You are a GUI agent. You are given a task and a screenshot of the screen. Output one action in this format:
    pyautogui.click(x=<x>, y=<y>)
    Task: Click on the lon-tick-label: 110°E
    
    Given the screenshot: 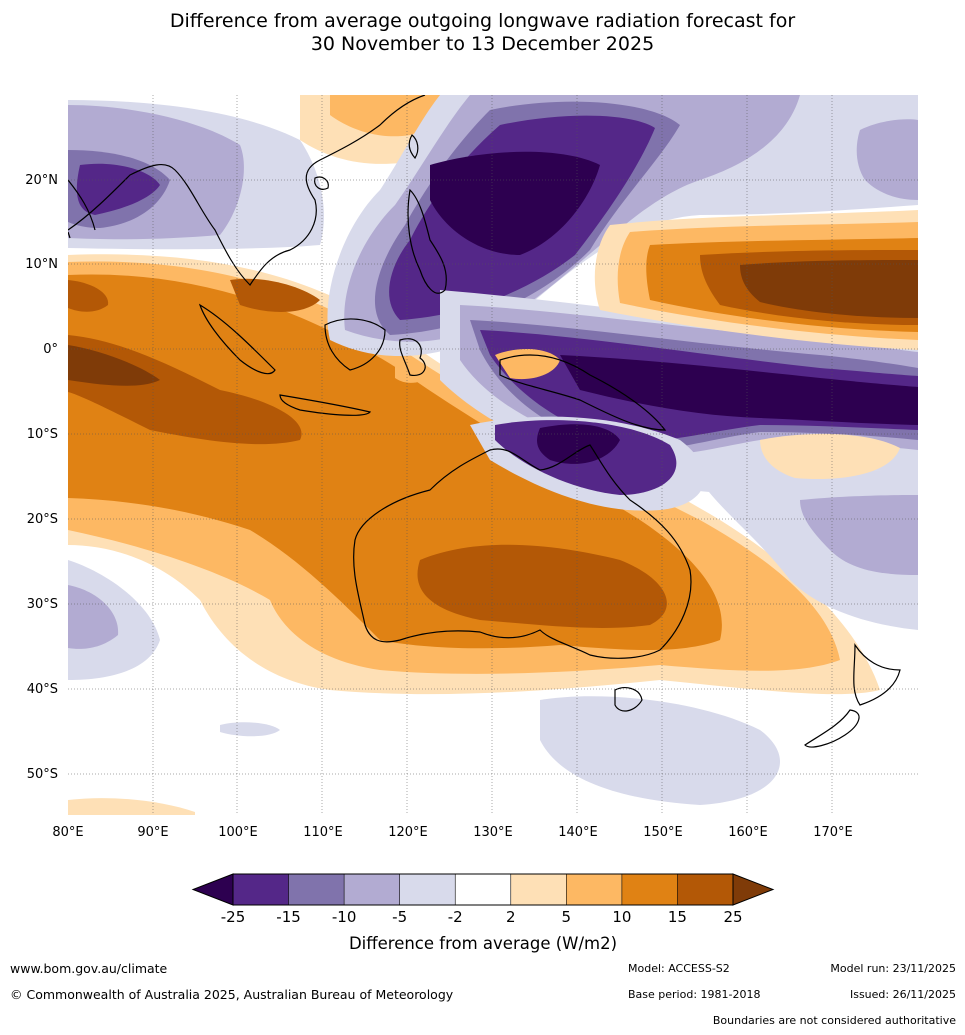 What is the action you would take?
    pyautogui.click(x=323, y=832)
    